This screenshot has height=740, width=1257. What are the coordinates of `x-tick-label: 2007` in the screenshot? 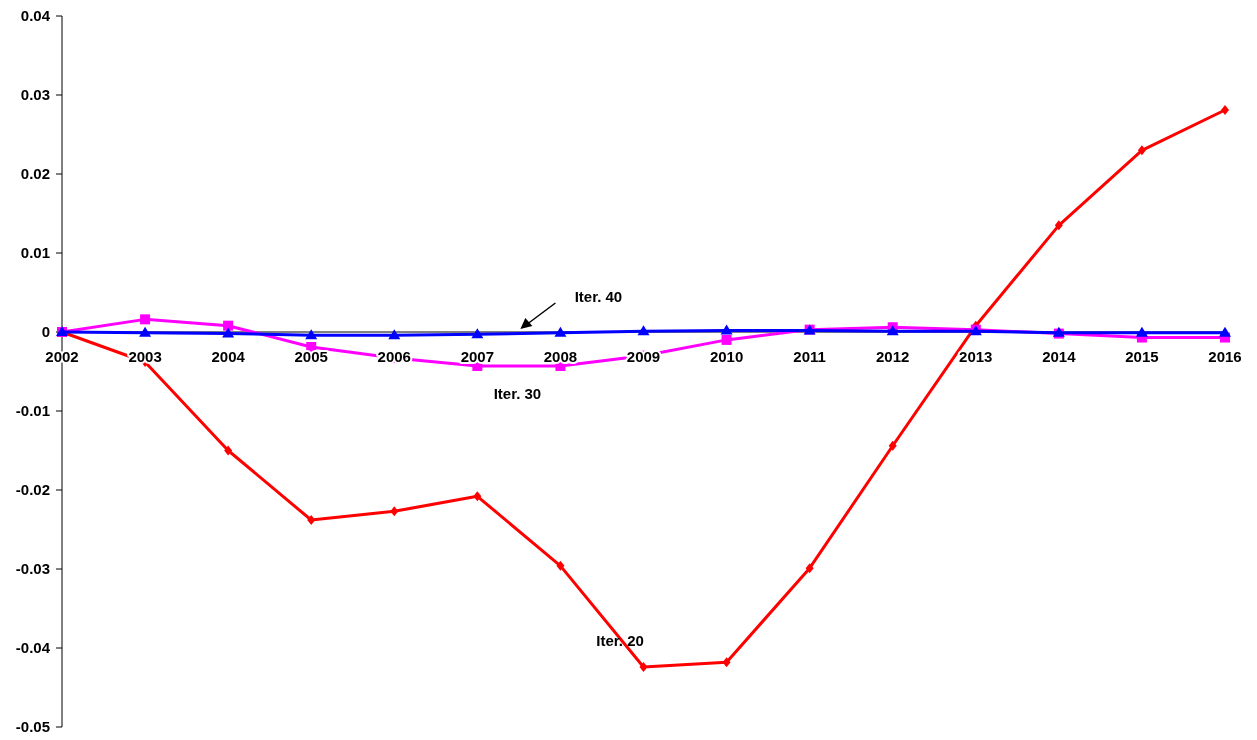 It's located at (477, 356).